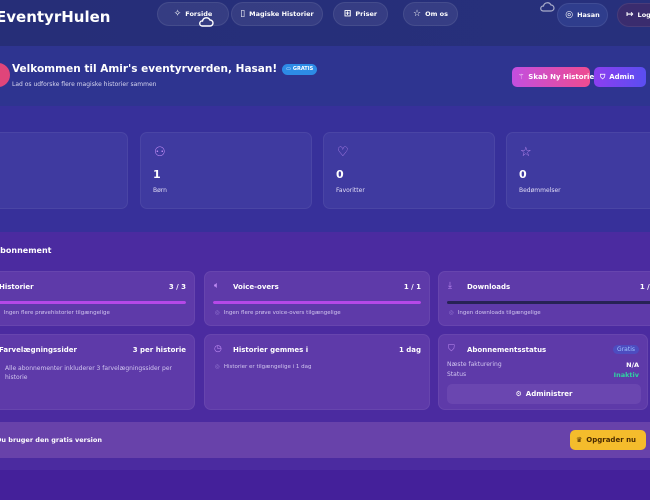 The image size is (650, 500). Describe the element at coordinates (521, 77) in the screenshot. I see `wand-icon: ⚚` at that location.